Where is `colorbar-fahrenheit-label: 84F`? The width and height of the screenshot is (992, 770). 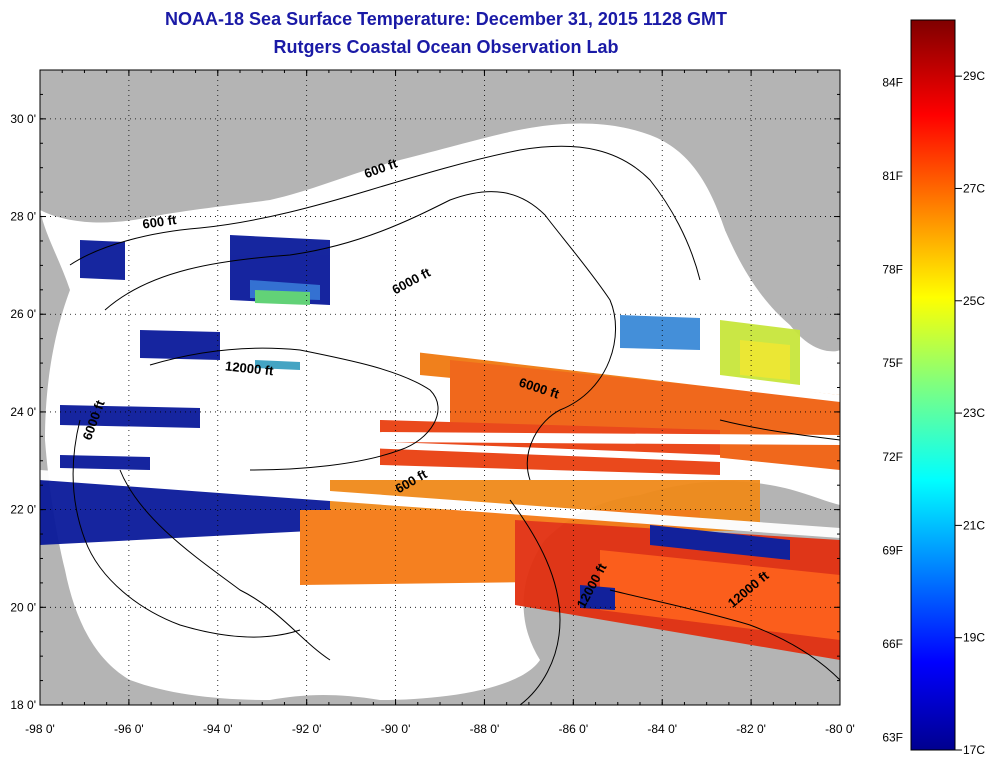
colorbar-fahrenheit-label: 84F is located at coordinates (892, 82).